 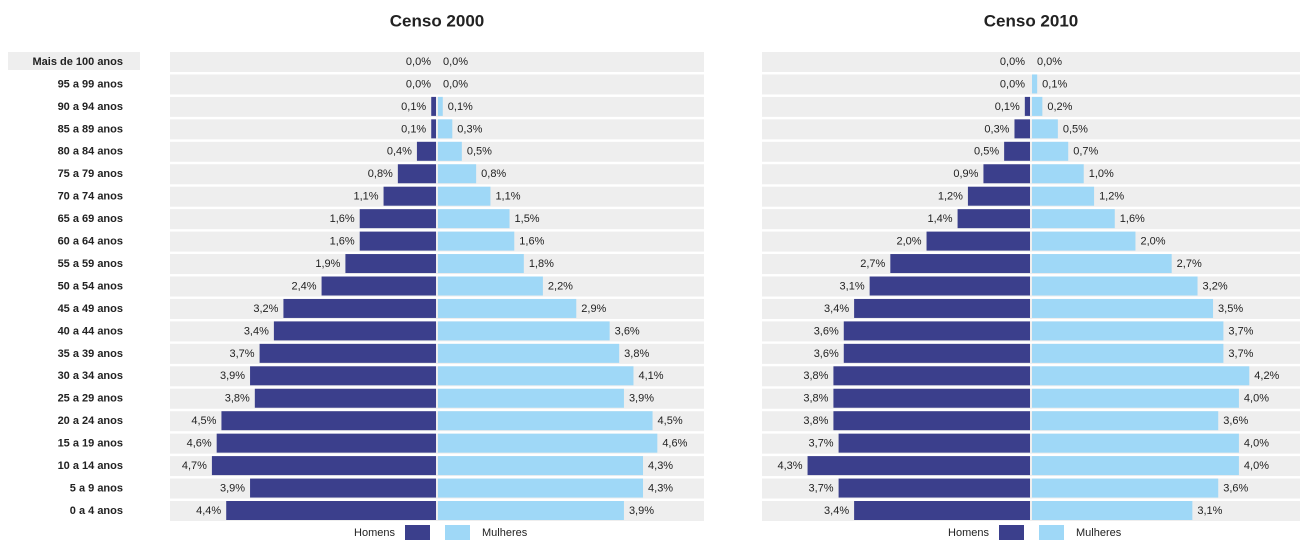 What do you see at coordinates (90, 466) in the screenshot?
I see `category-label: 10 a 14 anos` at bounding box center [90, 466].